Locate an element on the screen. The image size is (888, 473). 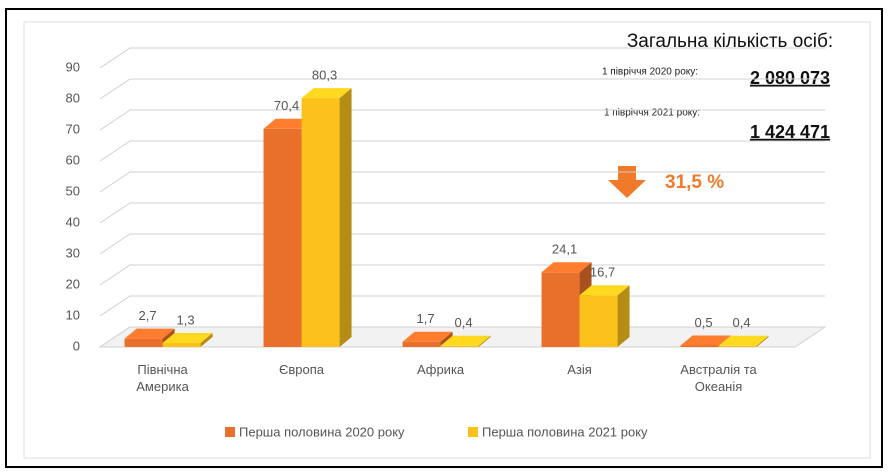
x-tick-label: Європа is located at coordinates (302, 369).